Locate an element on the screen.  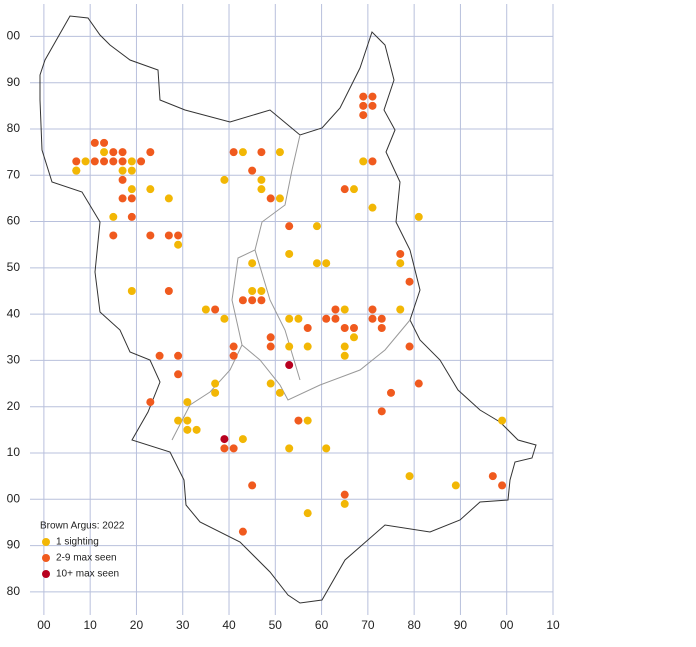
y-tick-label: 70 is located at coordinates (14, 174).